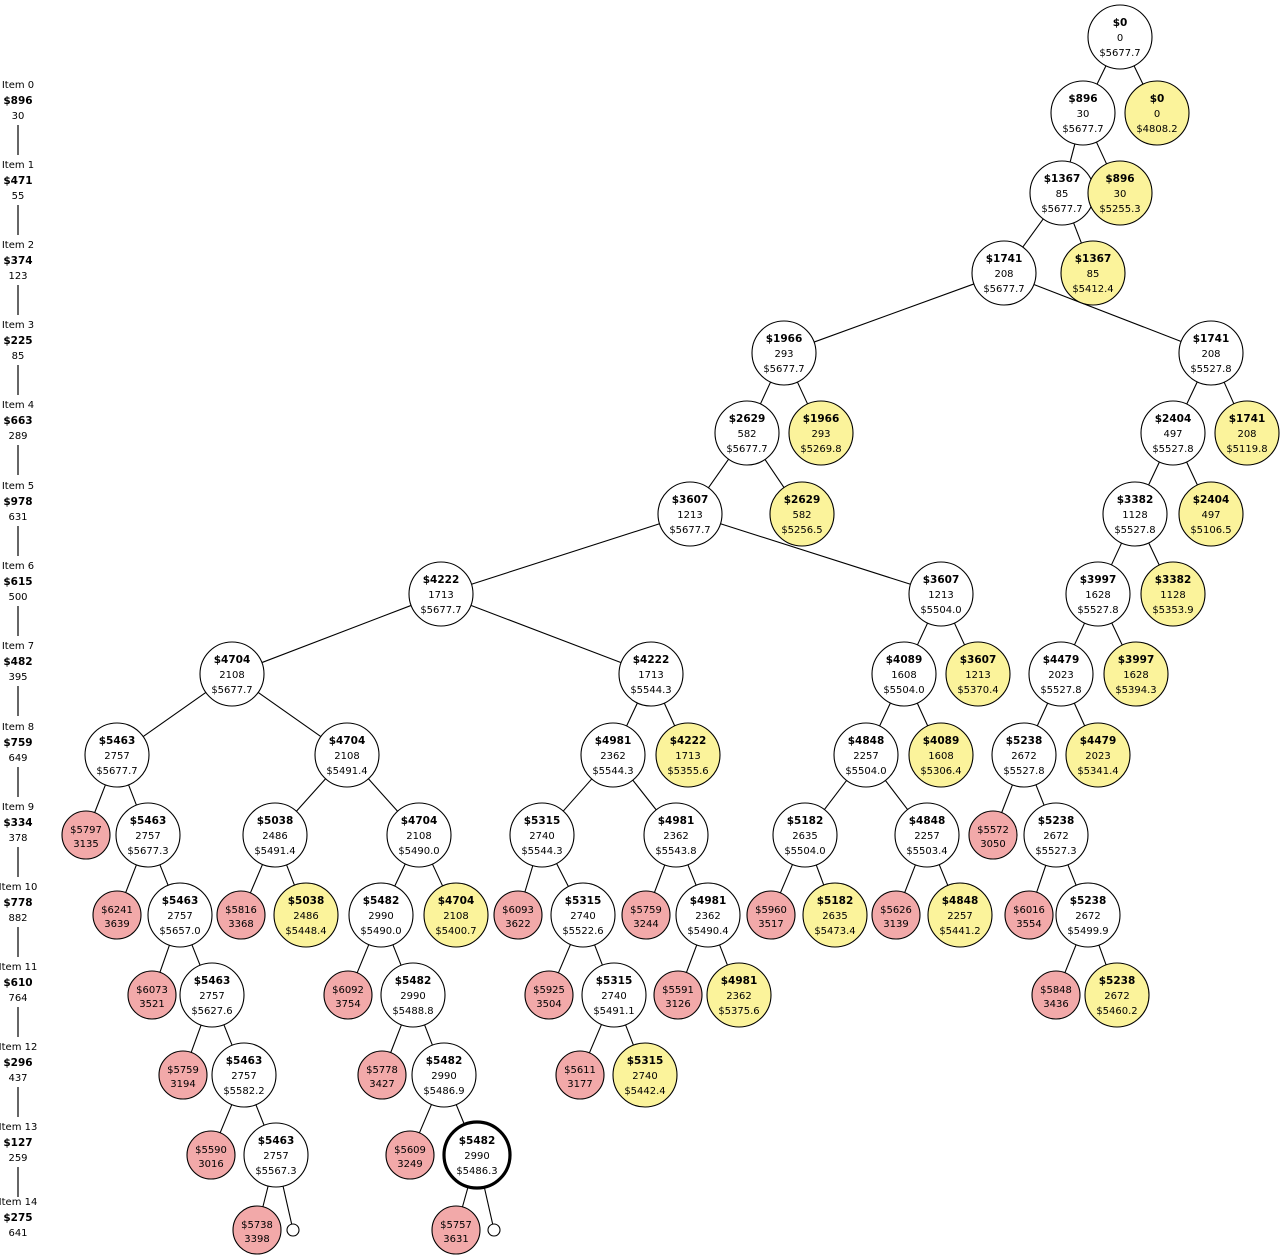 The height and width of the screenshot is (1260, 1282). What do you see at coordinates (834, 931) in the screenshot?
I see `node-bound: $5473.4` at bounding box center [834, 931].